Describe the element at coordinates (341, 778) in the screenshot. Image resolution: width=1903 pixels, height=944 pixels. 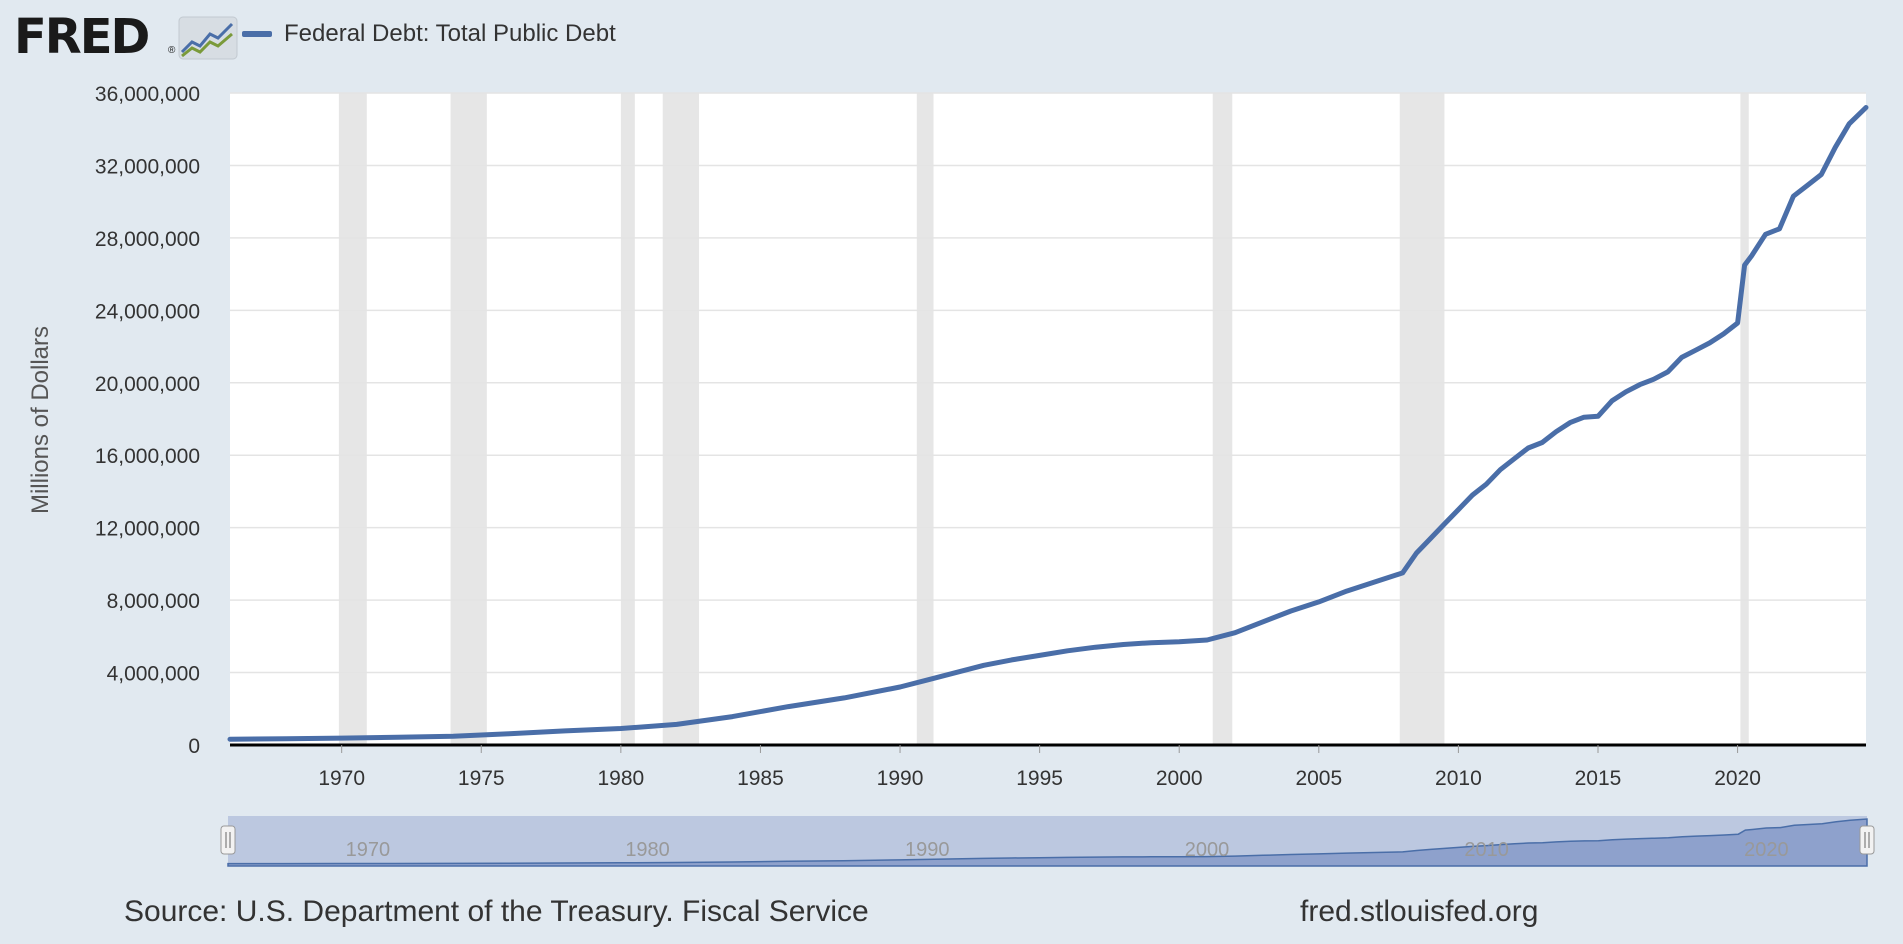
I see `x-tick-label: 1970` at that location.